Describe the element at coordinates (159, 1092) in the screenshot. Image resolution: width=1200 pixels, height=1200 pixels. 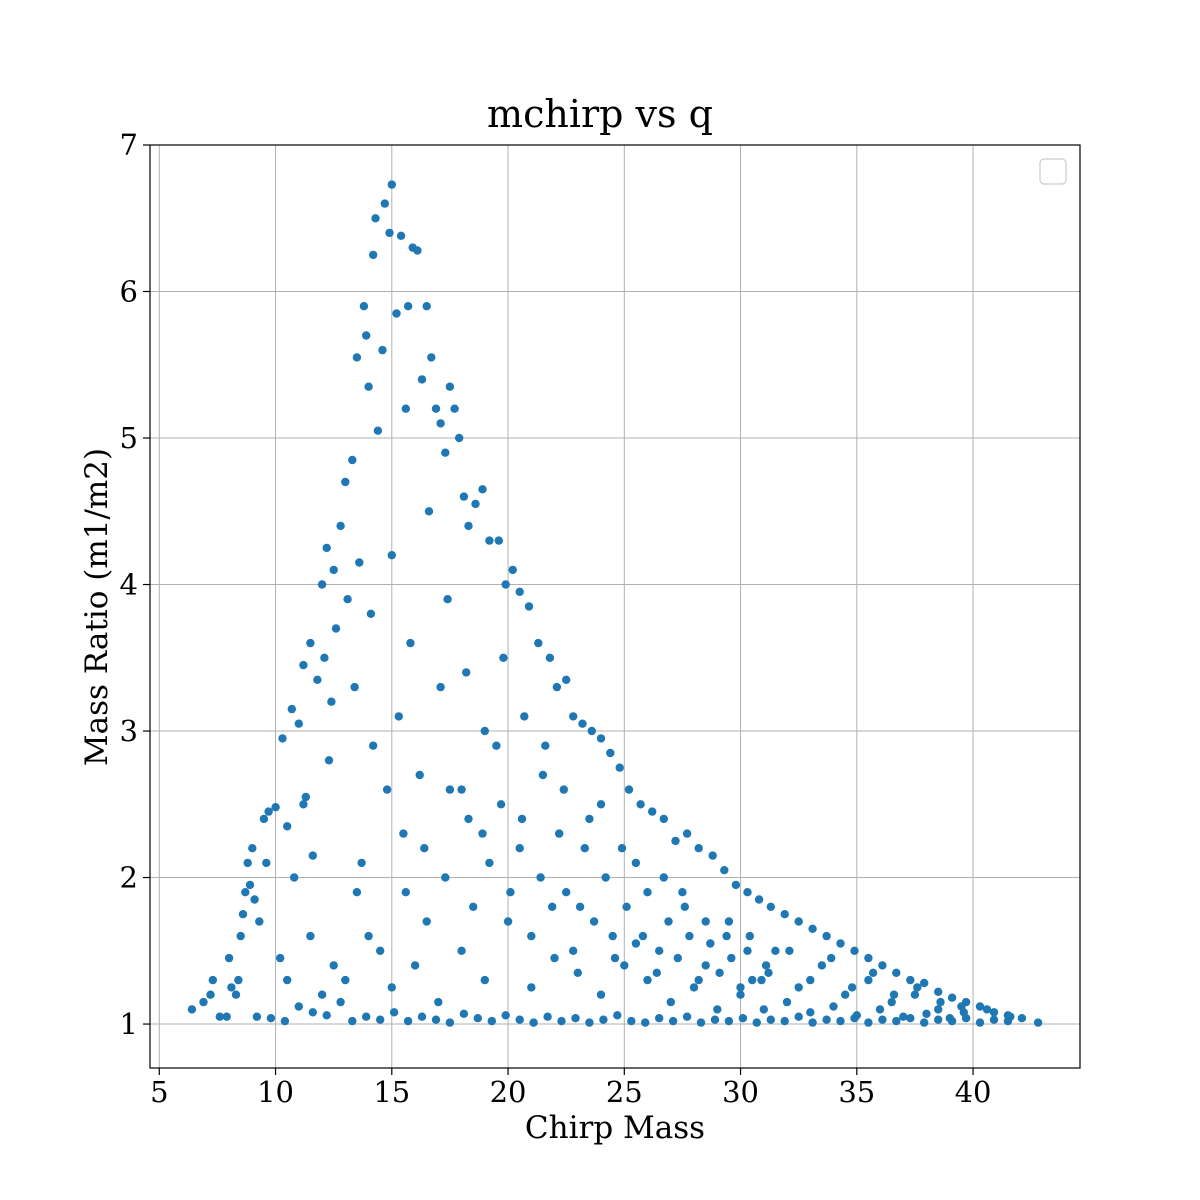
I see `x-tick-label: 5` at that location.